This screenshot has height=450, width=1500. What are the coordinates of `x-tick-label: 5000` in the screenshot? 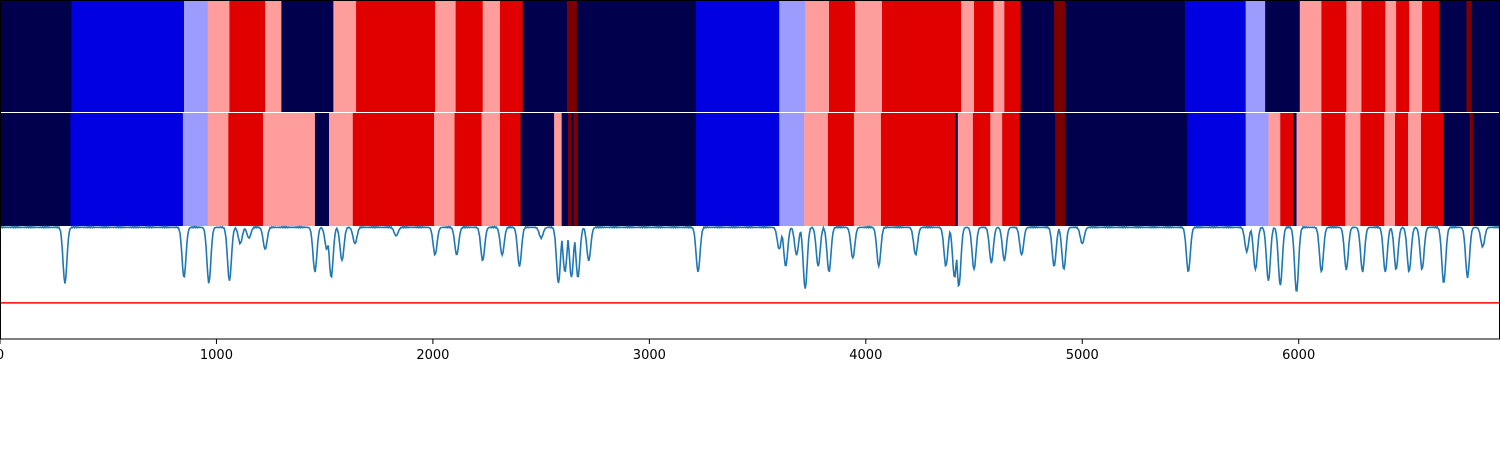 It's located at (1082, 355).